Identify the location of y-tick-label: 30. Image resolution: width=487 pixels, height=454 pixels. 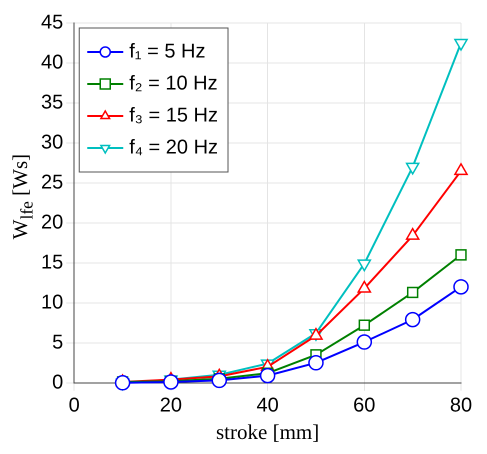
(52, 142).